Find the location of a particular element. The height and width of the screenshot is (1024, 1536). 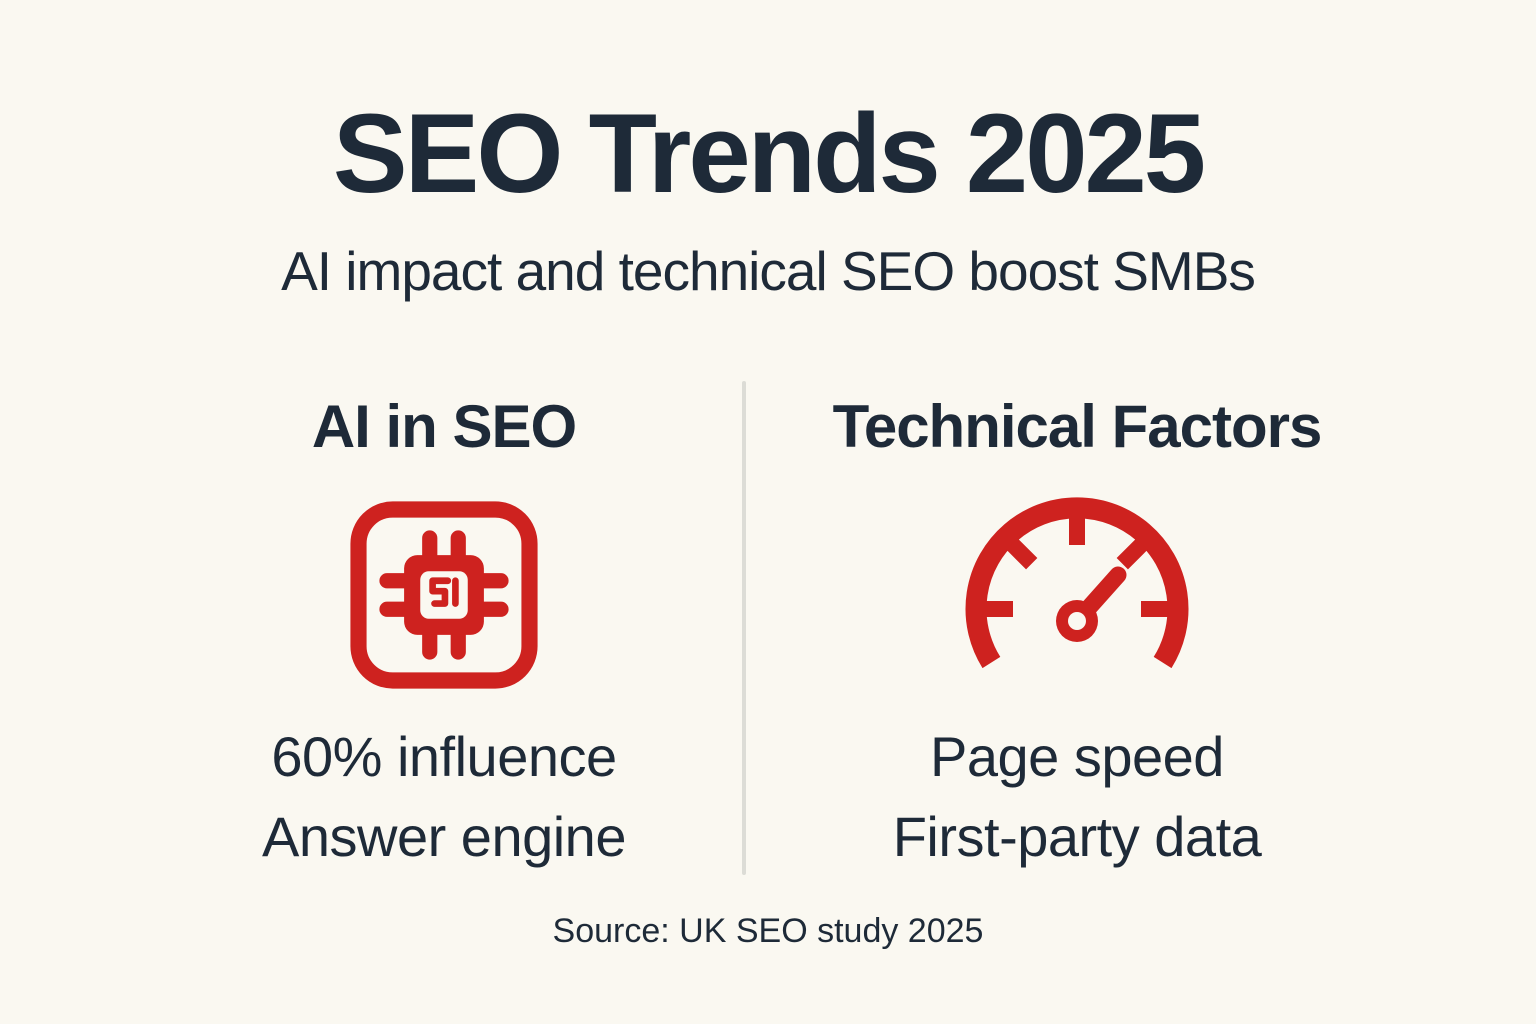

page-title: SEO Trends 2025 is located at coordinates (769, 153).